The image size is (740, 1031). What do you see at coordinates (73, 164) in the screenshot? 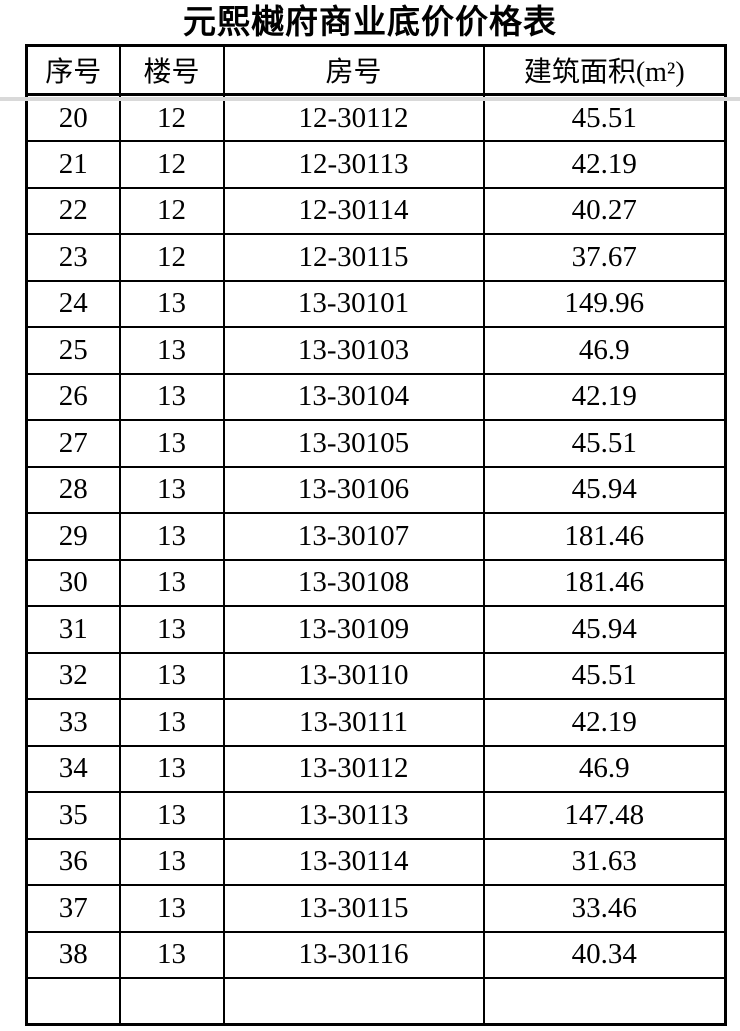
I see `table-cell: 21` at bounding box center [73, 164].